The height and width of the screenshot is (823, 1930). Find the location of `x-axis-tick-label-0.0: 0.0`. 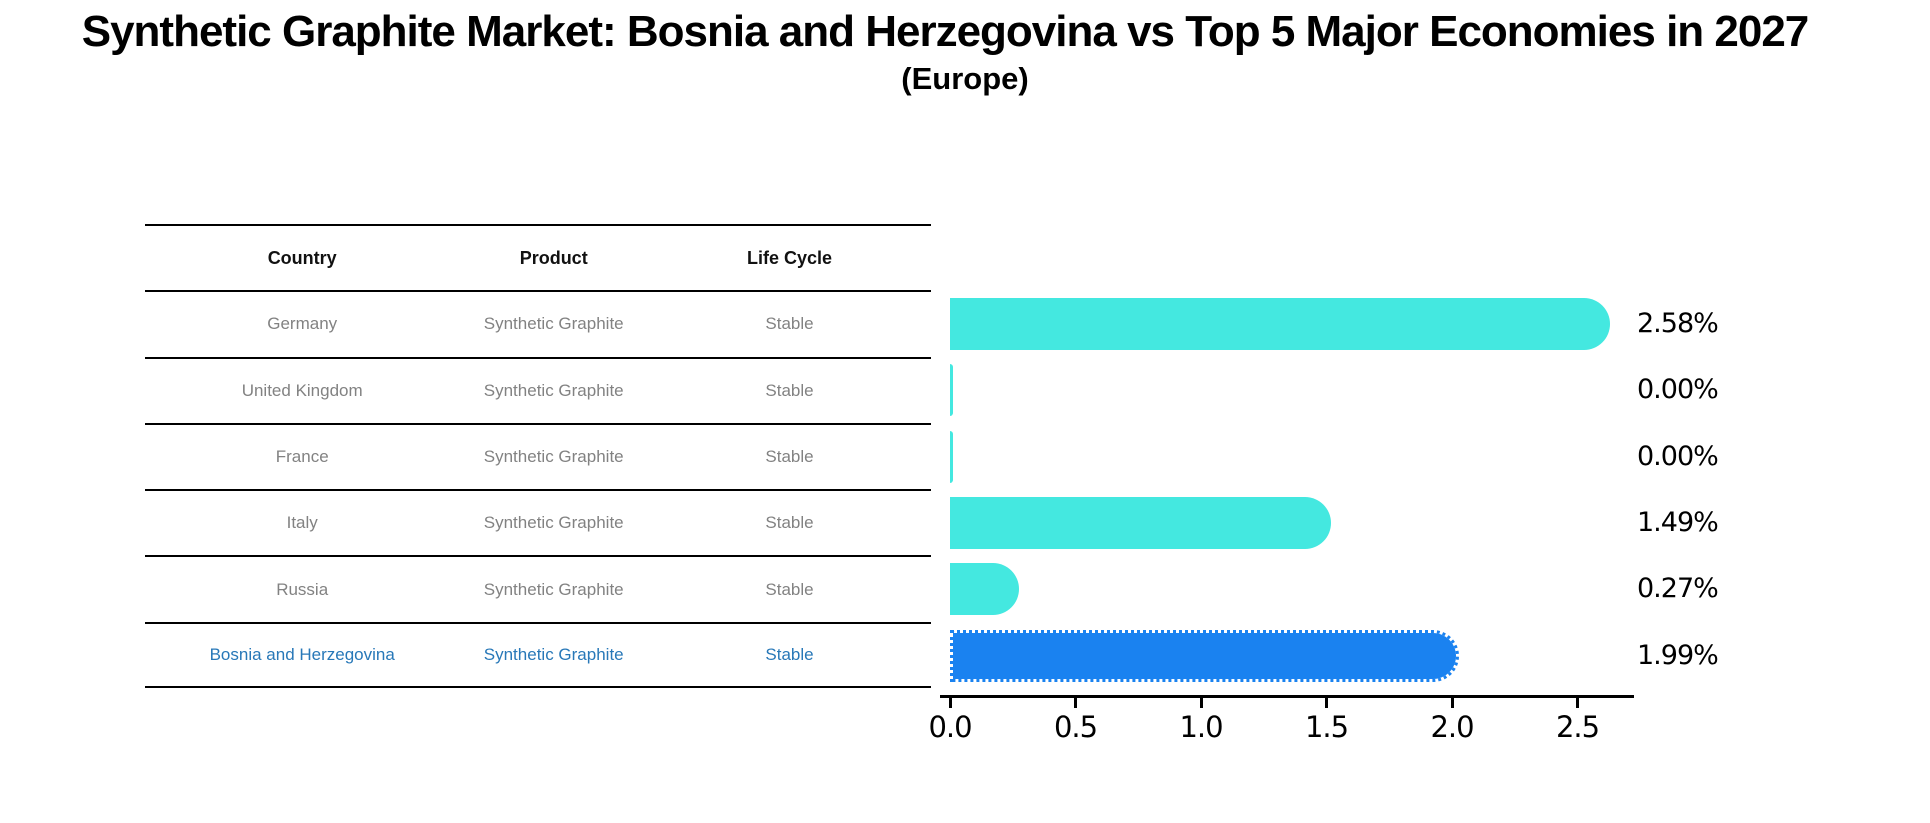

x-axis-tick-label-0.0: 0.0 is located at coordinates (950, 727).